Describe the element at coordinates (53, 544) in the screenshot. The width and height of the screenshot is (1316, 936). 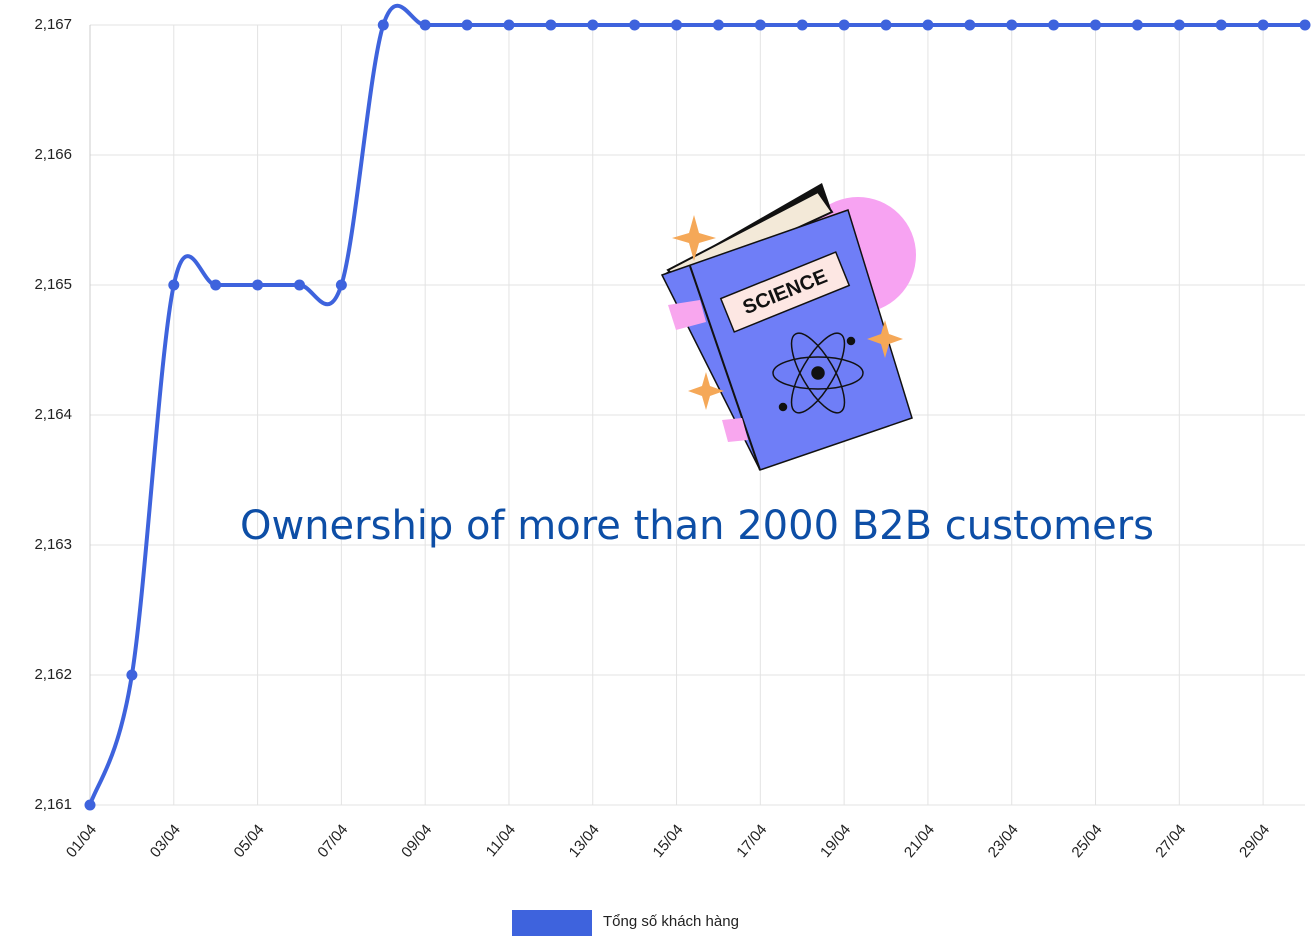
I see `y-tick-label: 2,163` at that location.